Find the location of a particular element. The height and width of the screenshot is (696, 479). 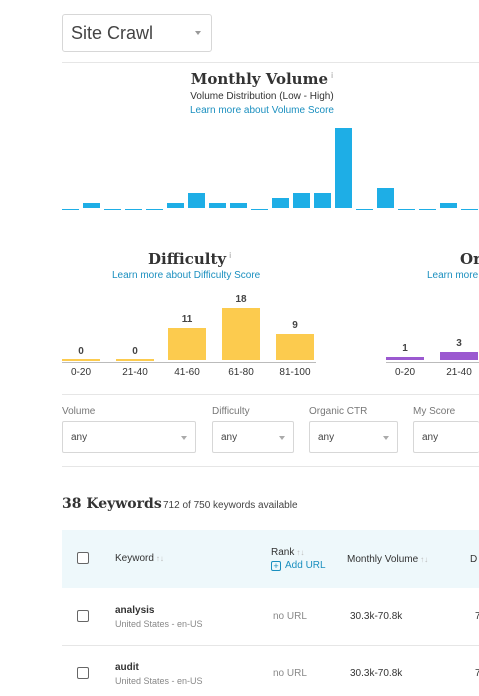

filter-difficulty-value: any is located at coordinates (229, 437).